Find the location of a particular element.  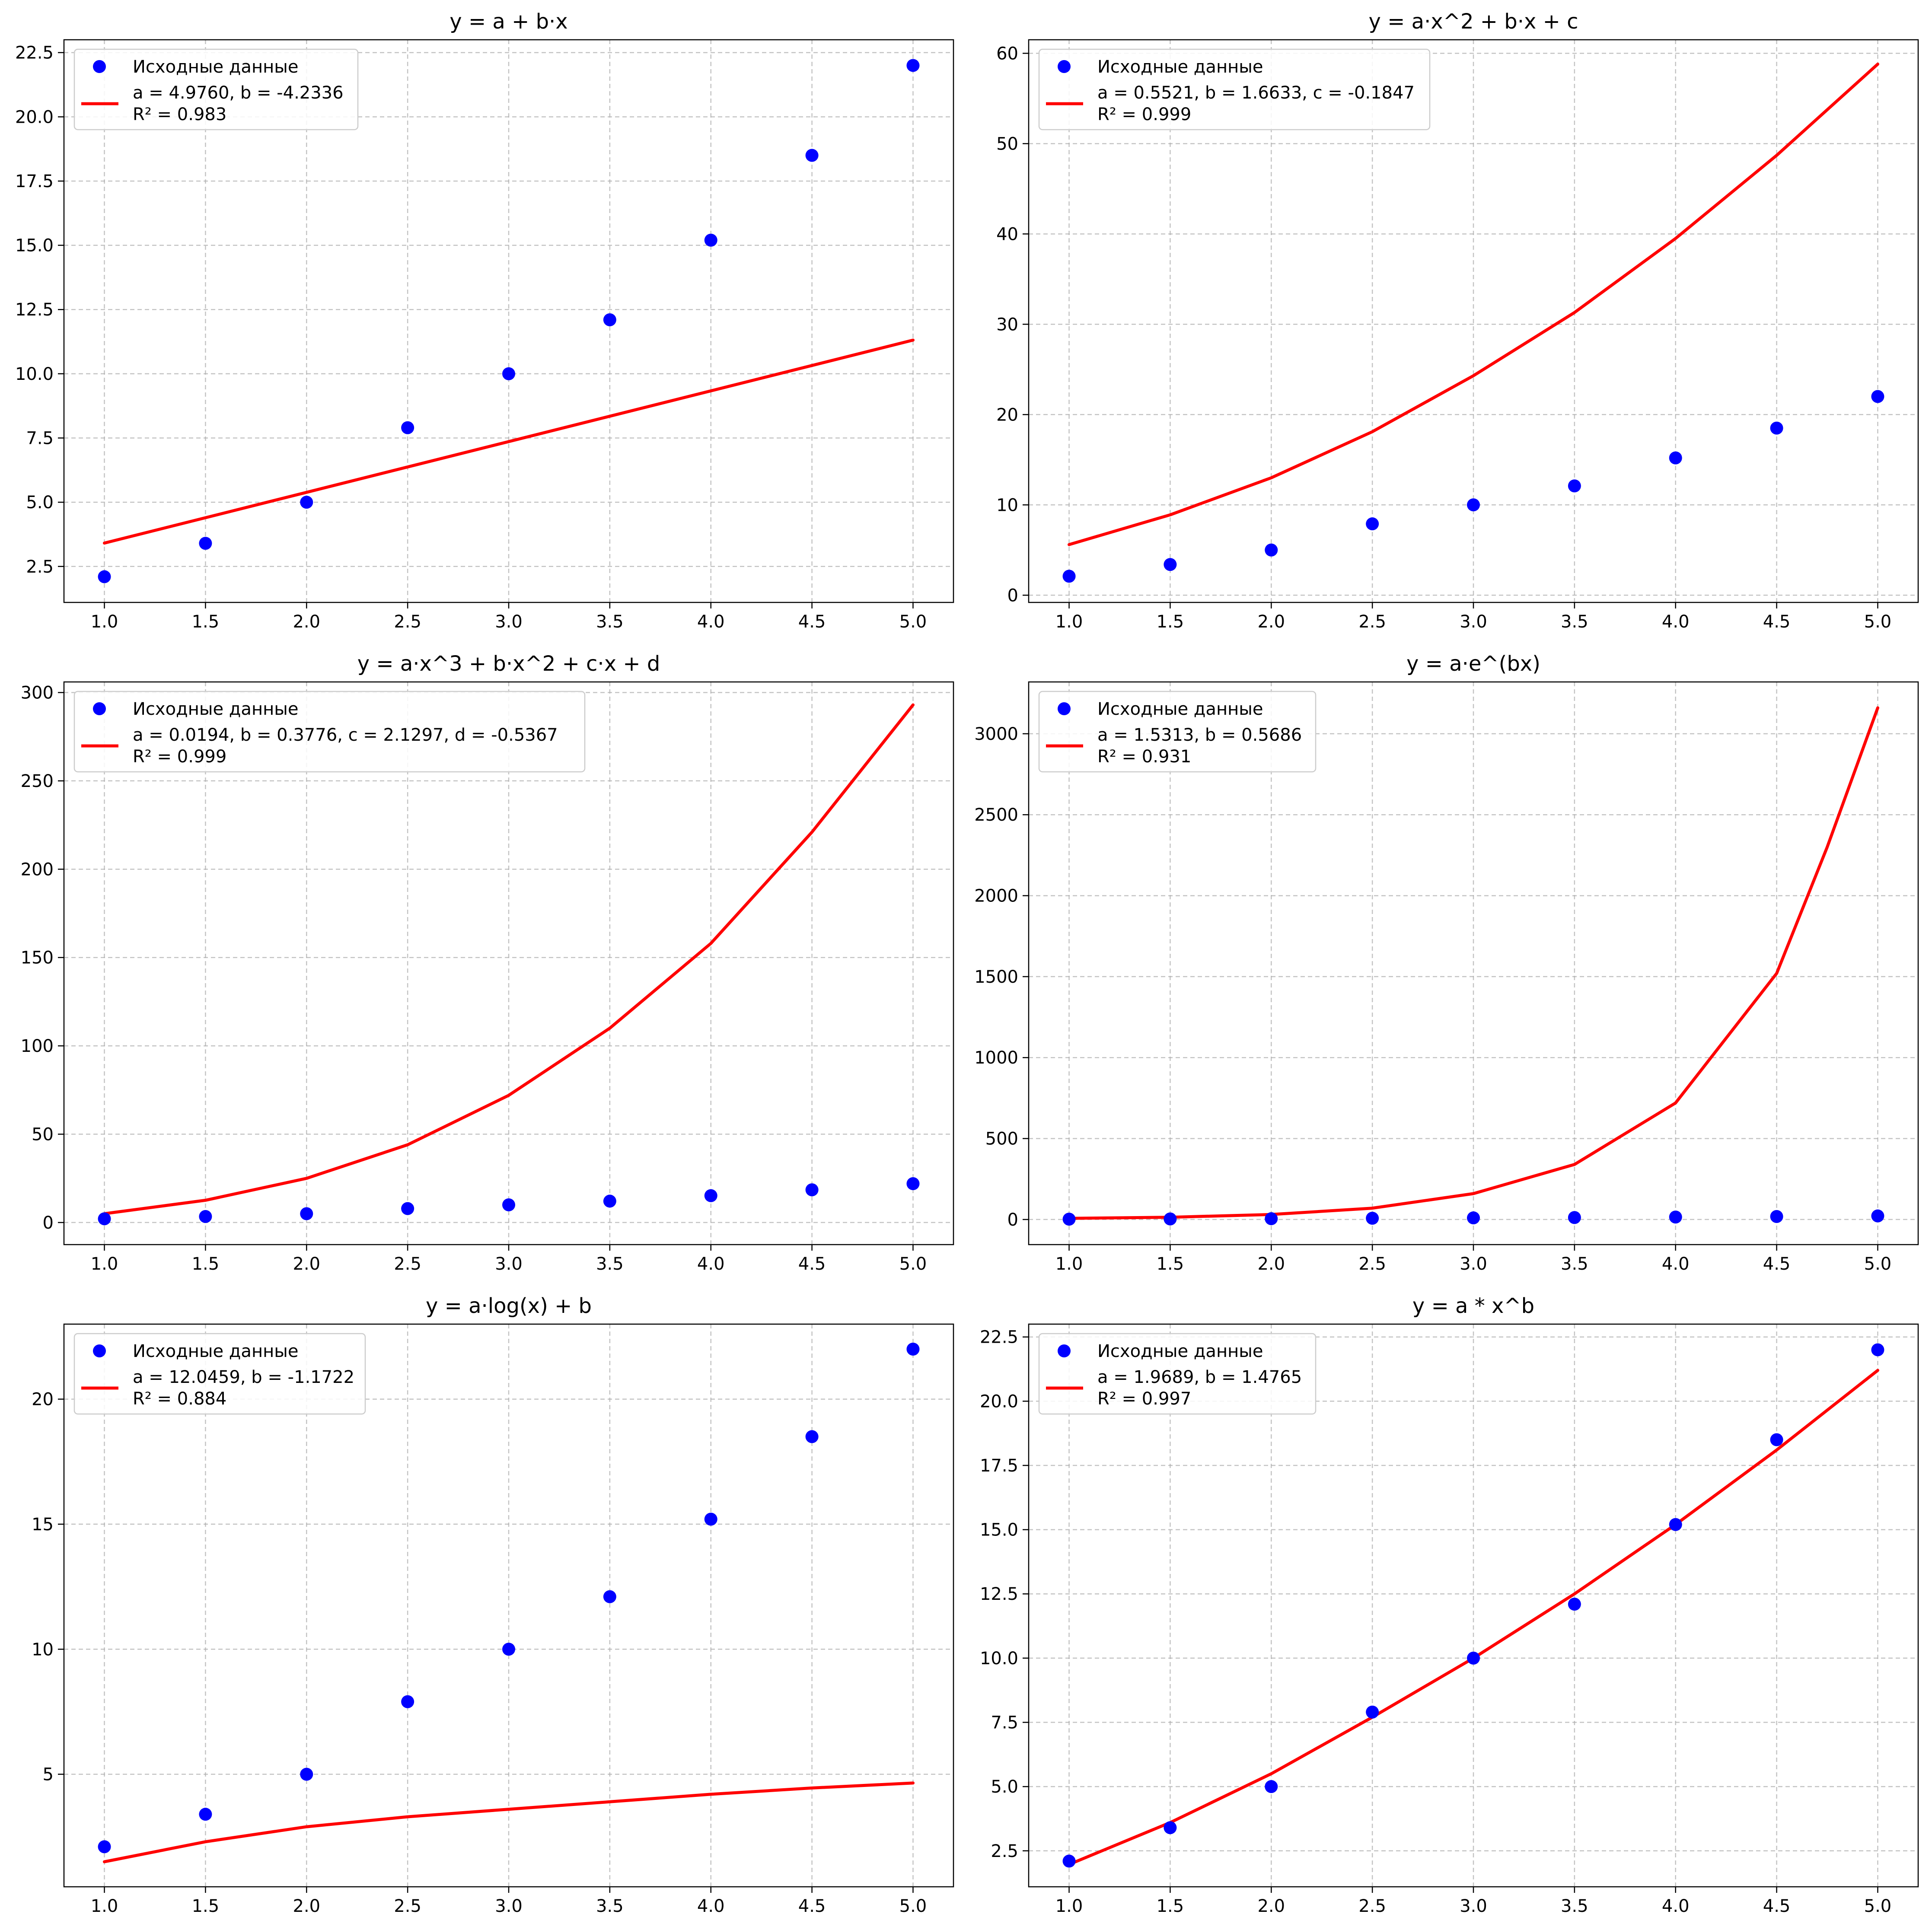

legend-label-r2: R² = 0.999 is located at coordinates (1144, 114).